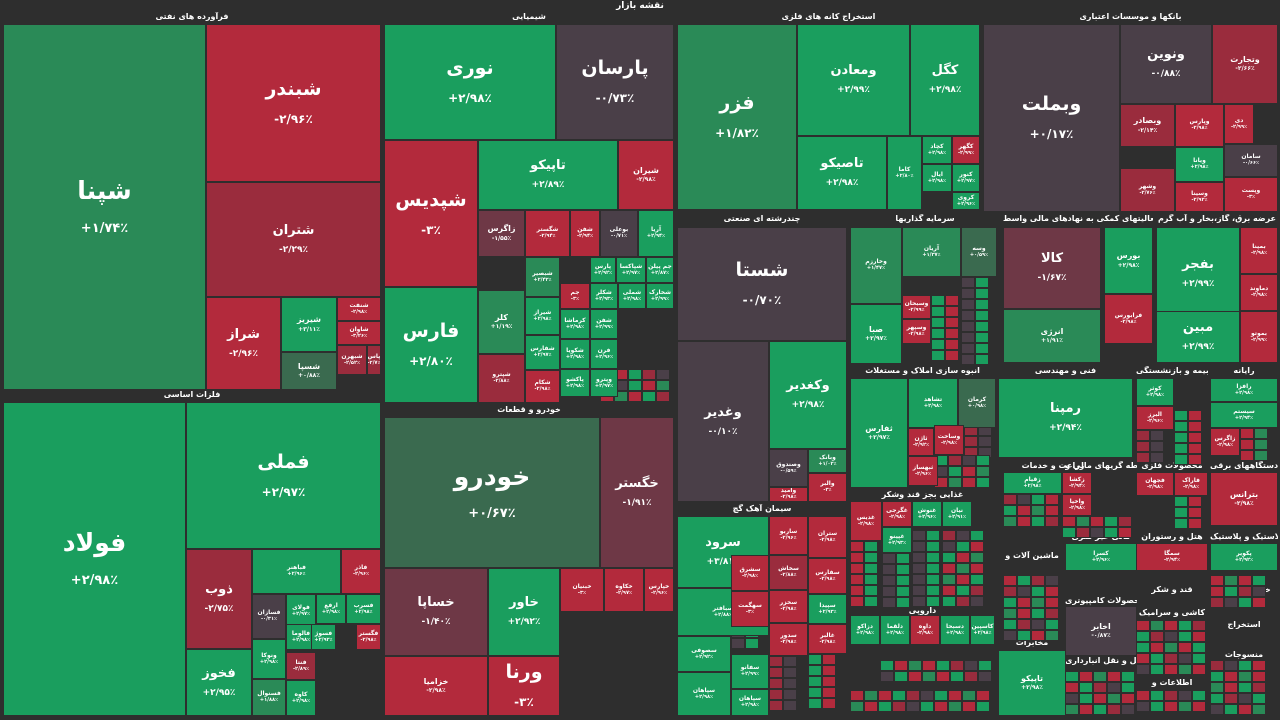 The height and width of the screenshot is (720, 1280). What do you see at coordinates (957, 514) in the screenshot?
I see `treemap-tile: نیان +۲/۹۱٪` at bounding box center [957, 514].